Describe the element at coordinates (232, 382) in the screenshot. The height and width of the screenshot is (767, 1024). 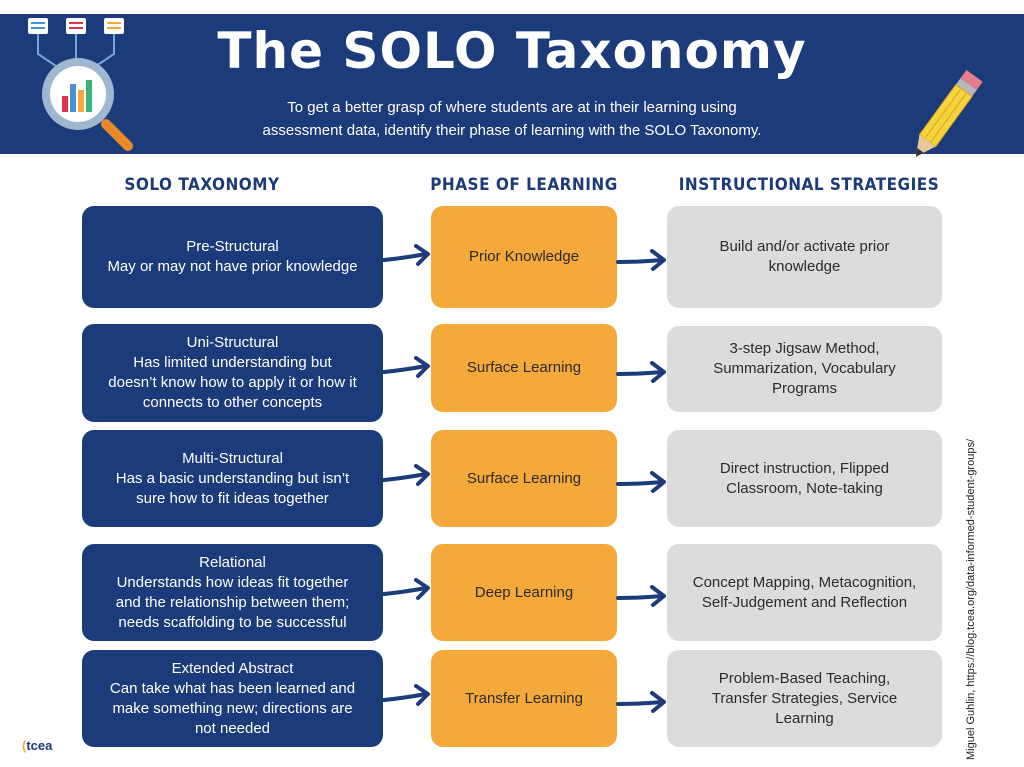
I see `solo-level-description: doesn’t know how to apply it or how it` at that location.